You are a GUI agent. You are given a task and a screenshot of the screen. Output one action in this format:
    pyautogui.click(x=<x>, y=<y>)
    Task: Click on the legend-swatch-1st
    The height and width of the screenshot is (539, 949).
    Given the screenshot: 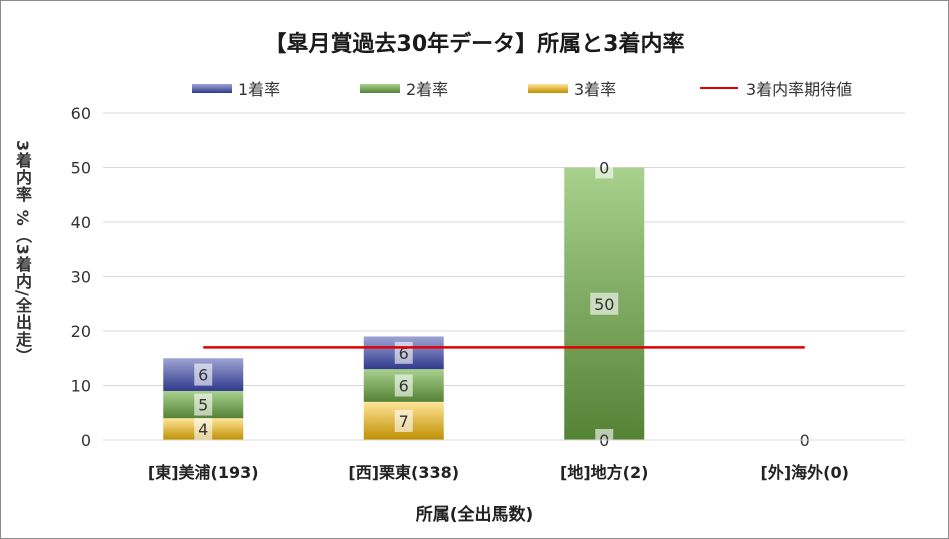 What is the action you would take?
    pyautogui.click(x=212, y=88)
    